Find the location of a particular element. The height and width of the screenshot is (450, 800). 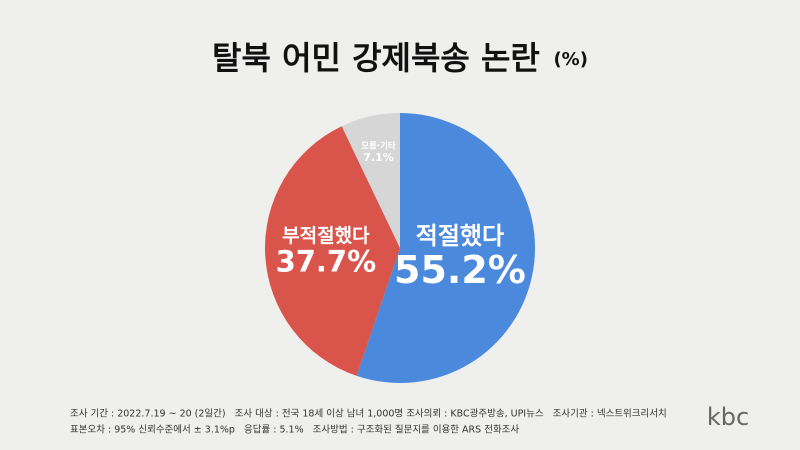

logo: kbc is located at coordinates (728, 417).